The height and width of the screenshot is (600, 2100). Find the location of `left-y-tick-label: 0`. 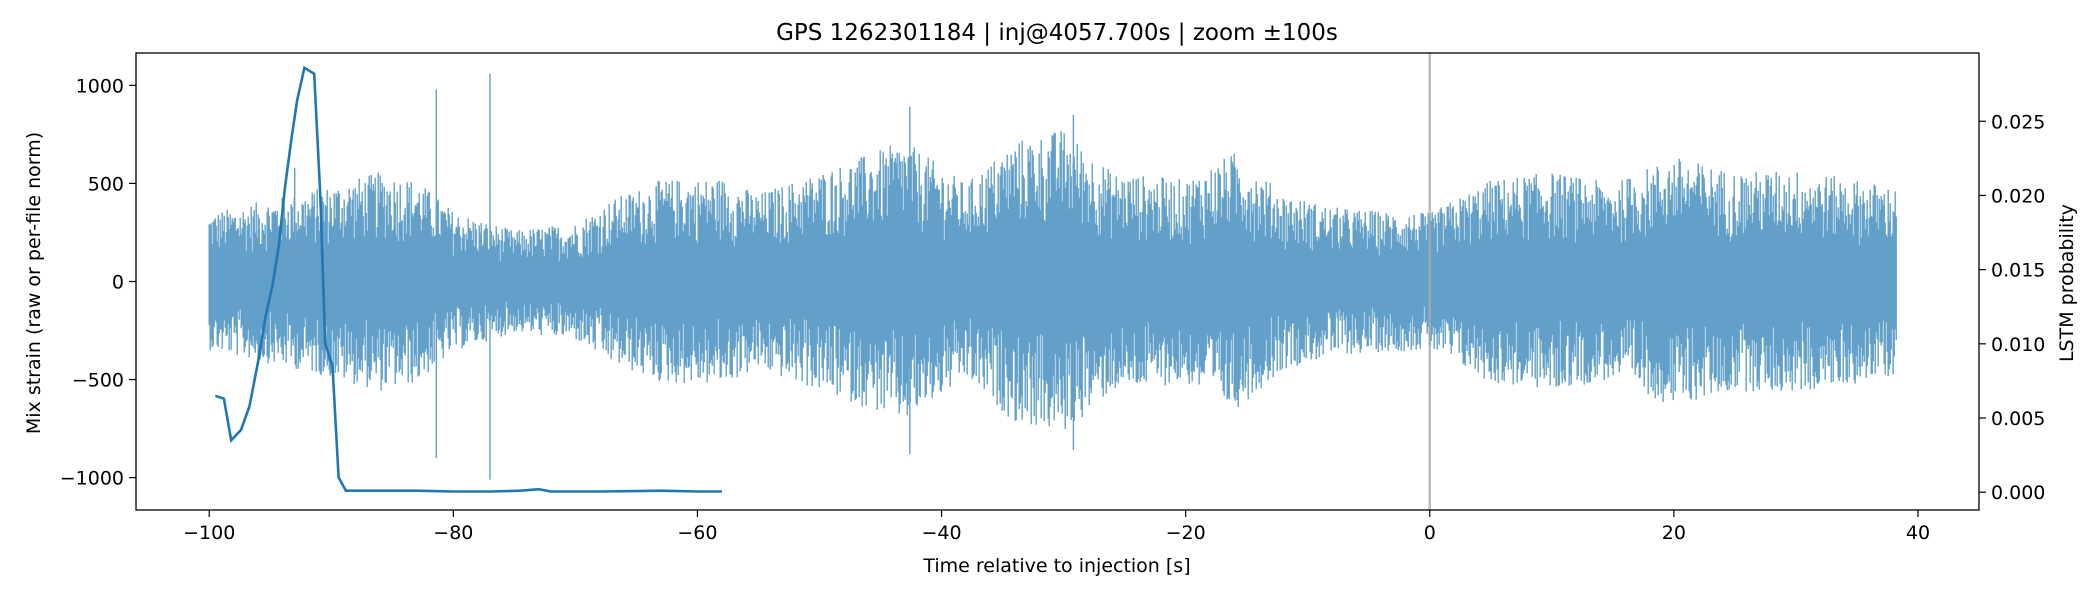

left-y-tick-label: 0 is located at coordinates (118, 283).